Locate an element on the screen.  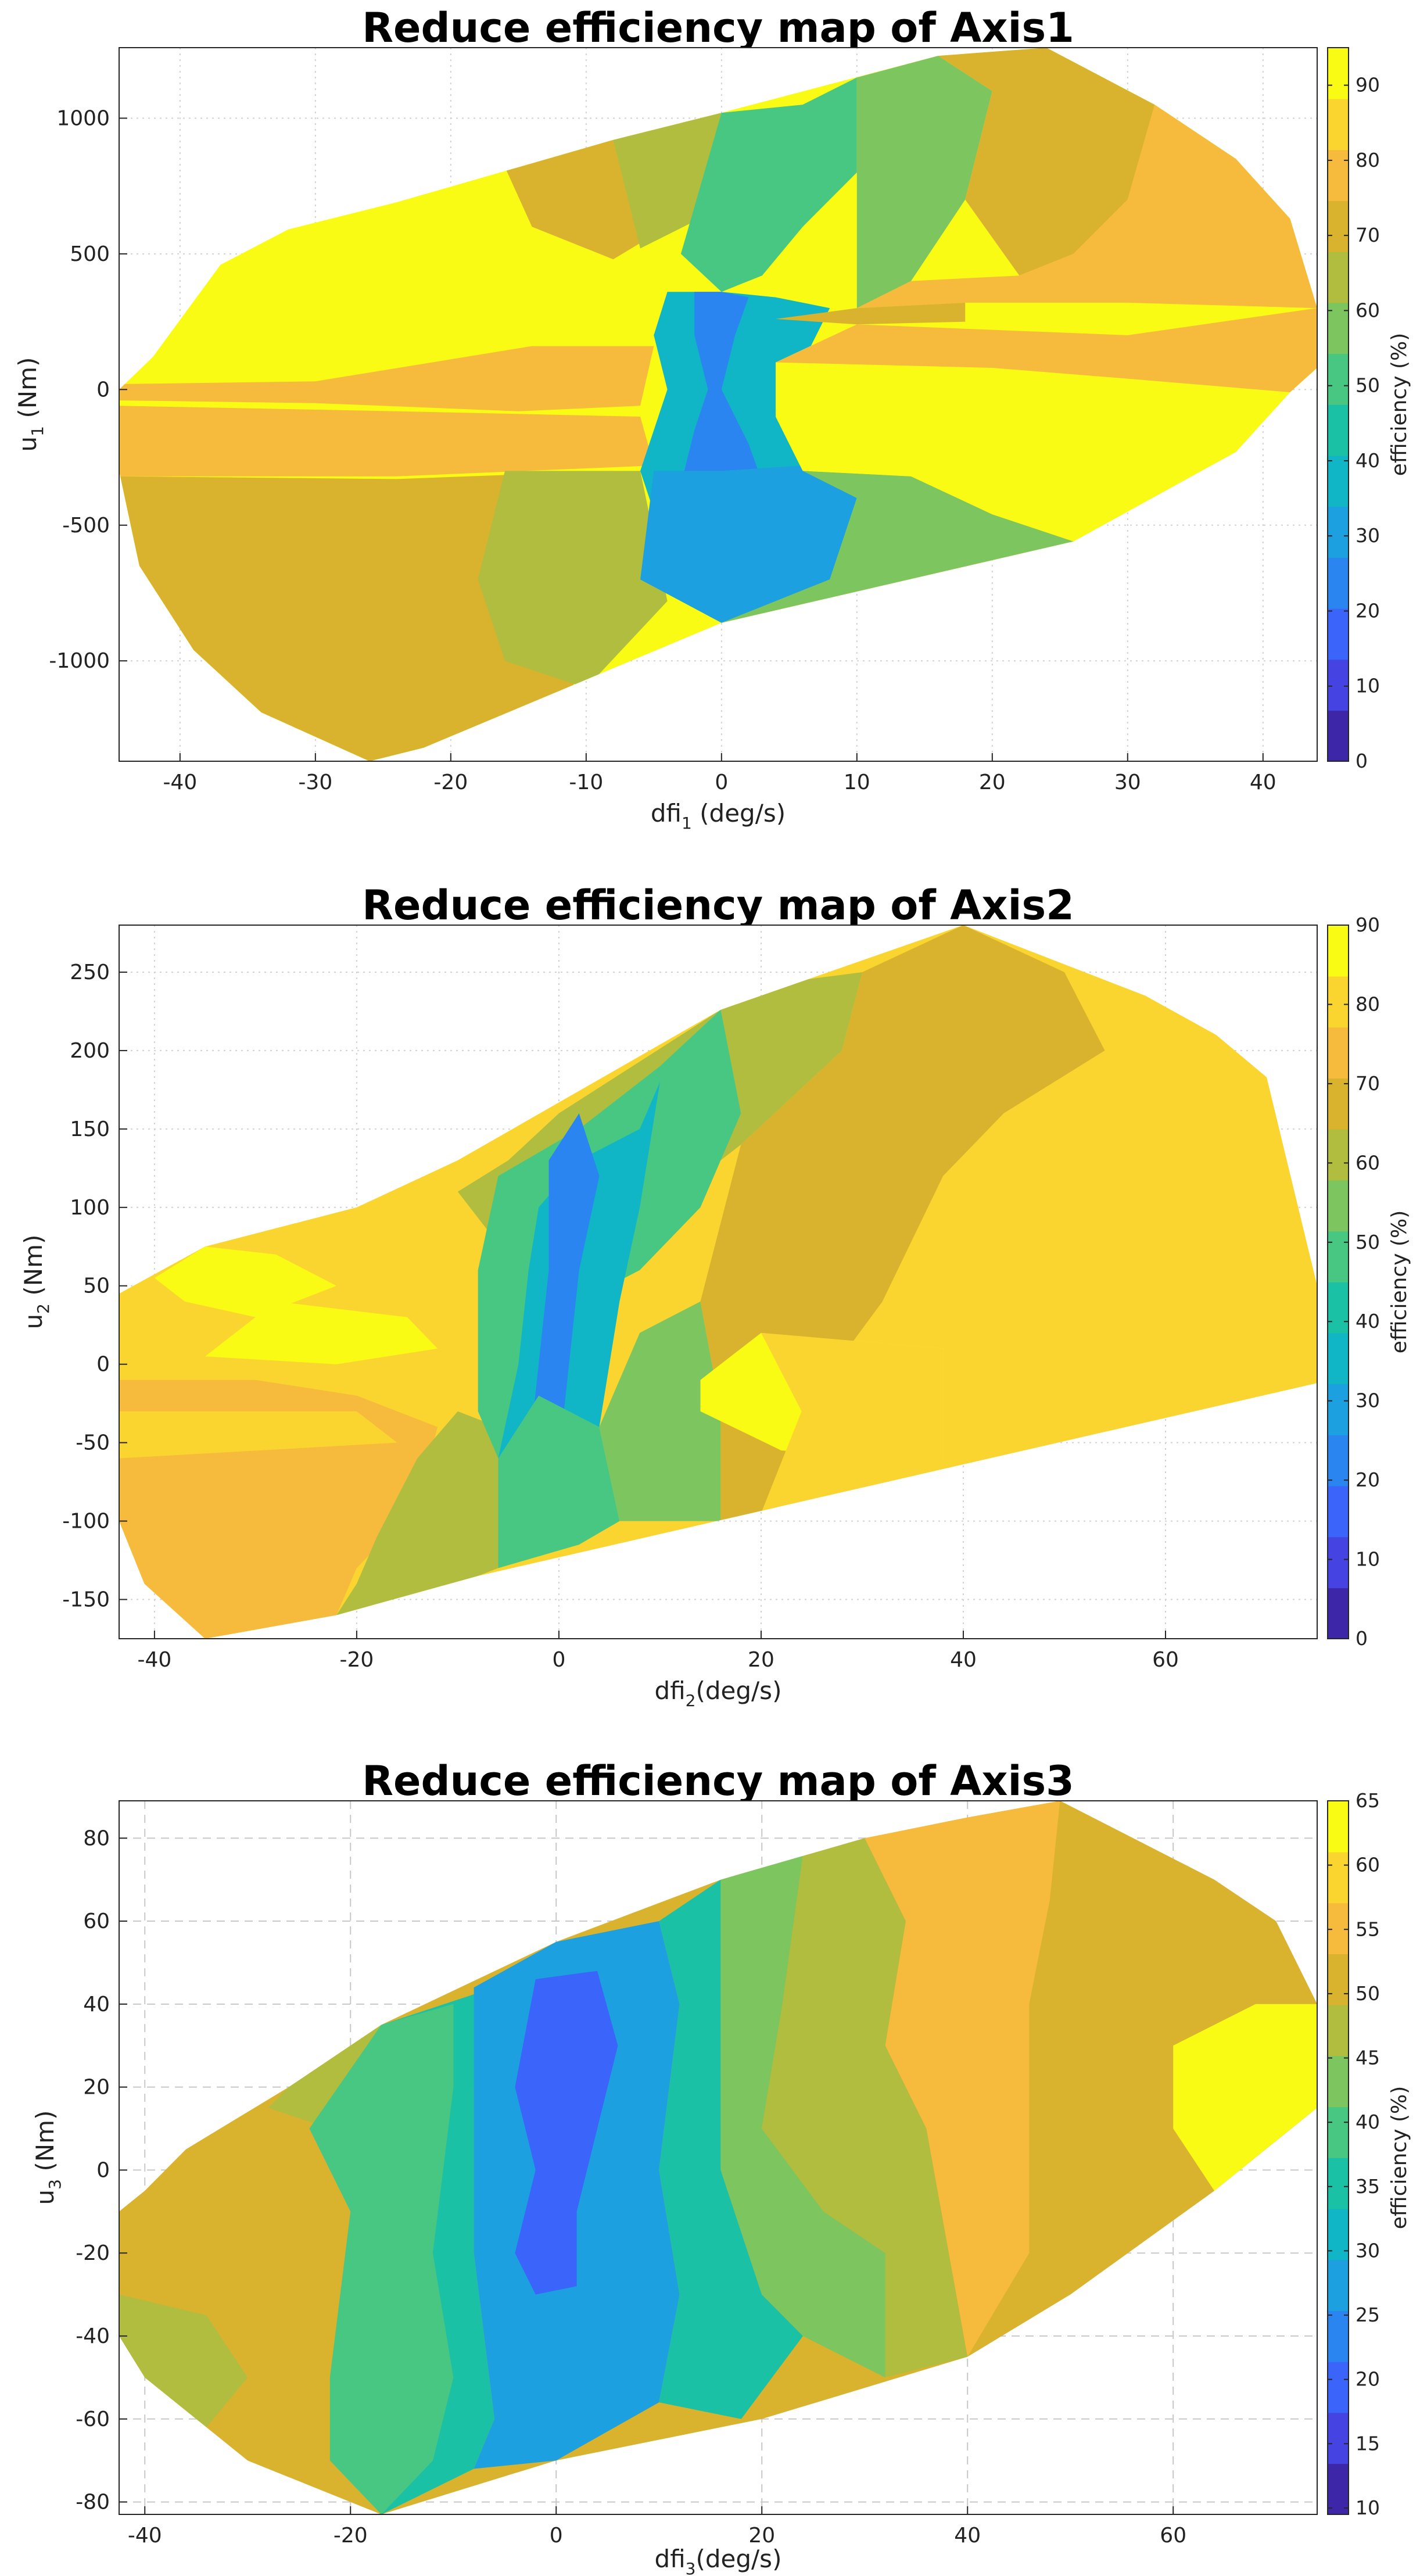
x-tick-label: -30 is located at coordinates (315, 782).